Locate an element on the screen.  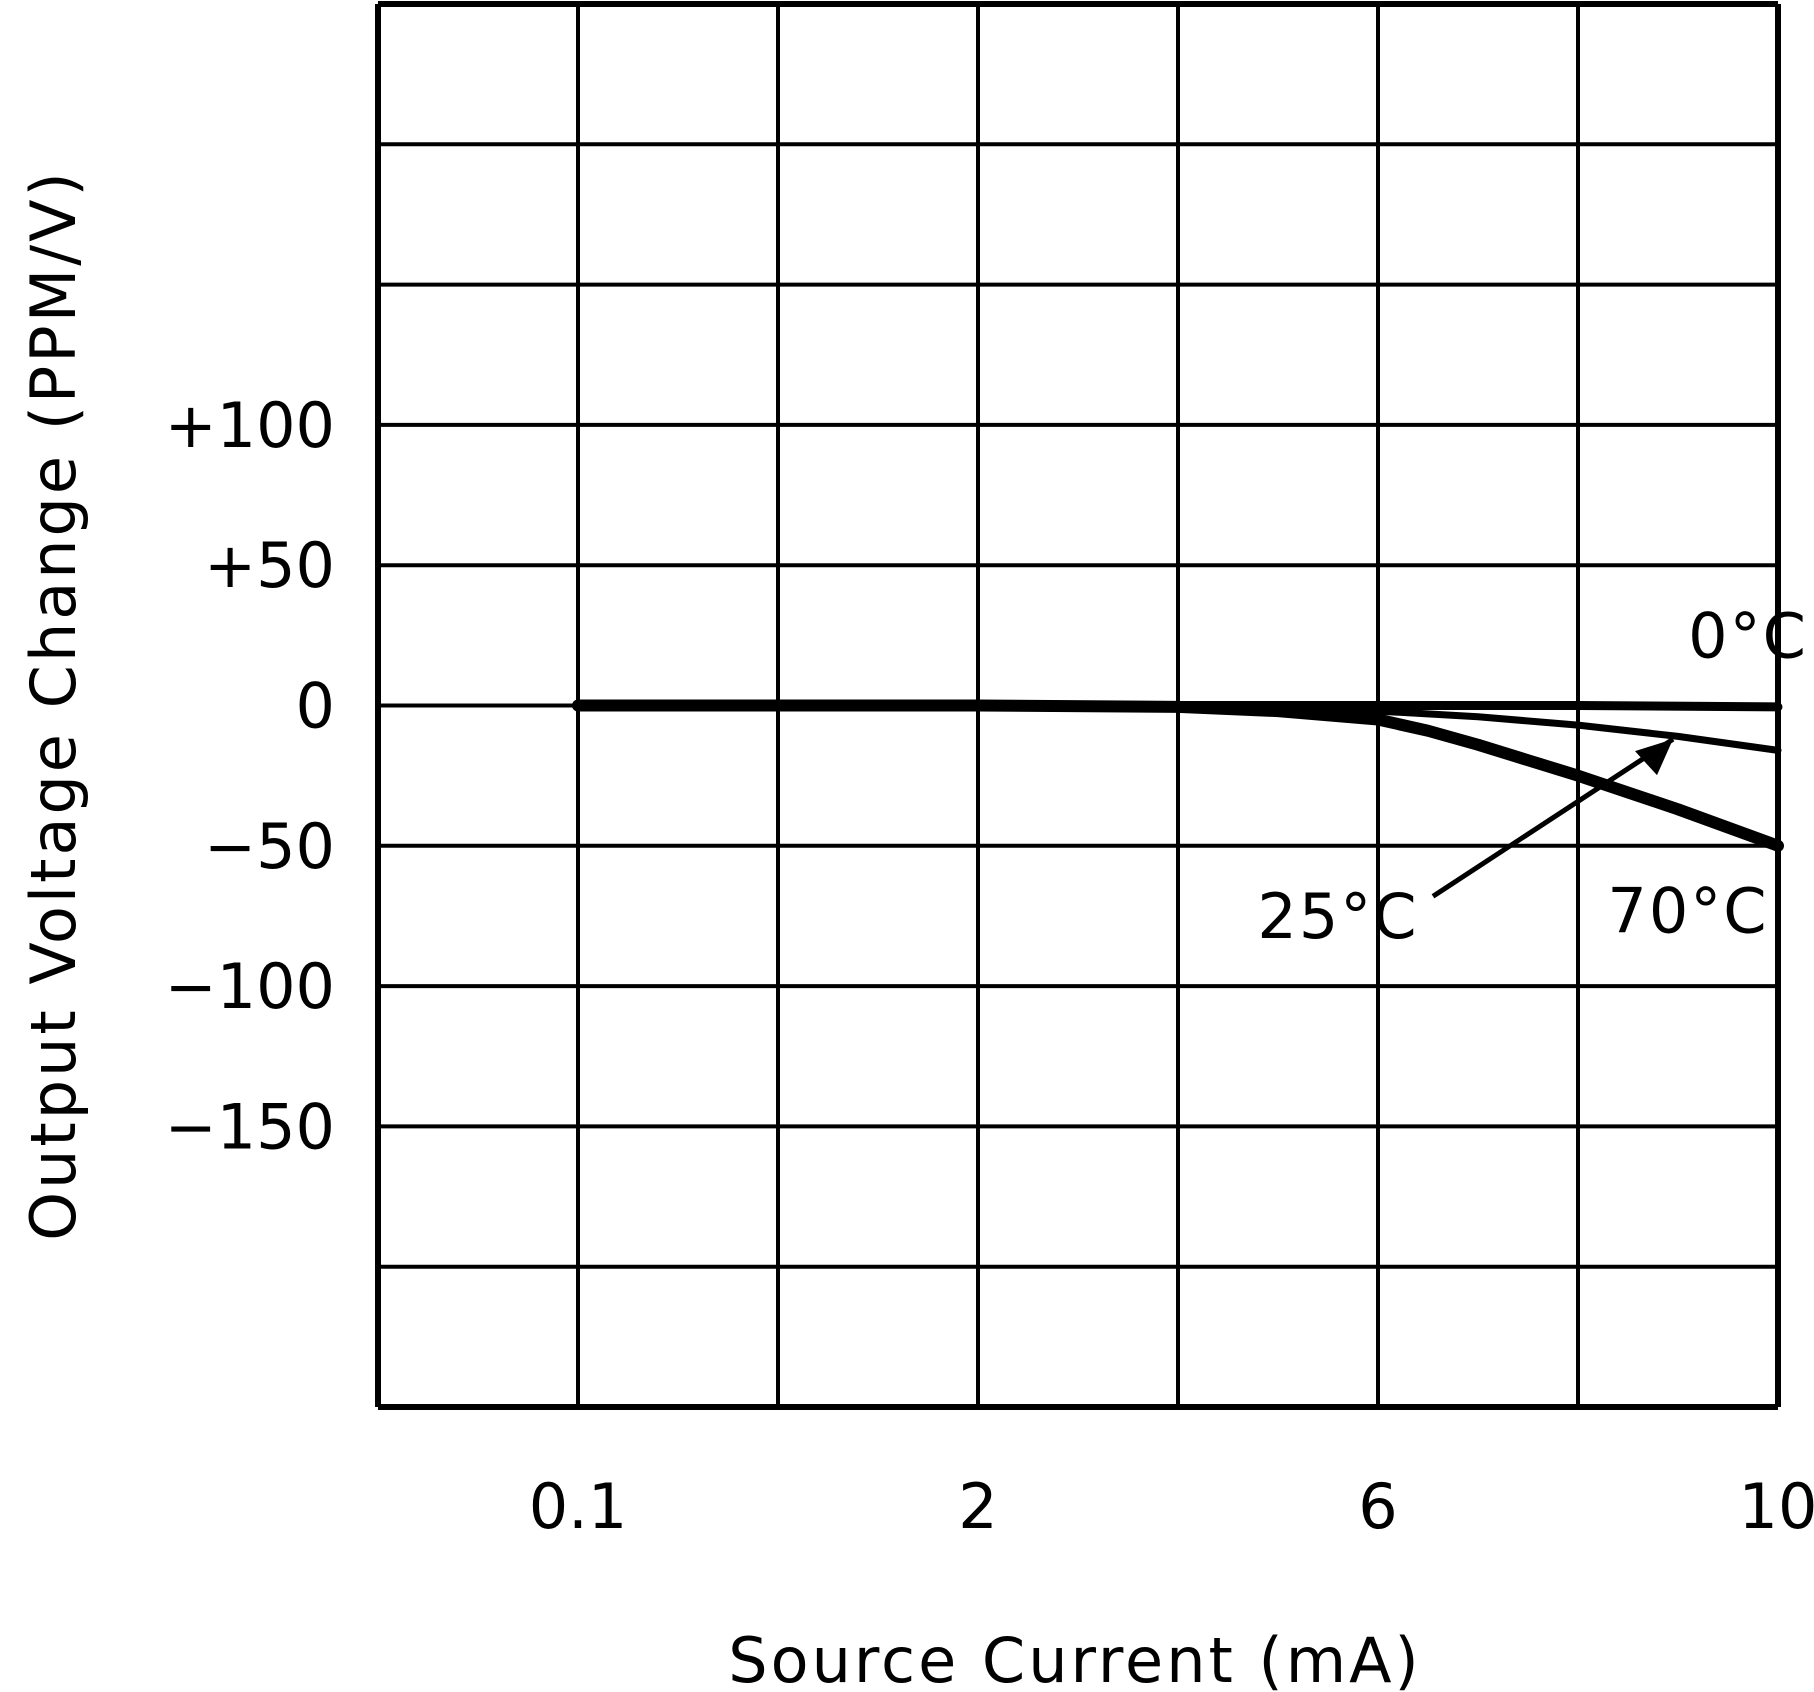
y-tick-label: −150 is located at coordinates (250, 1126).